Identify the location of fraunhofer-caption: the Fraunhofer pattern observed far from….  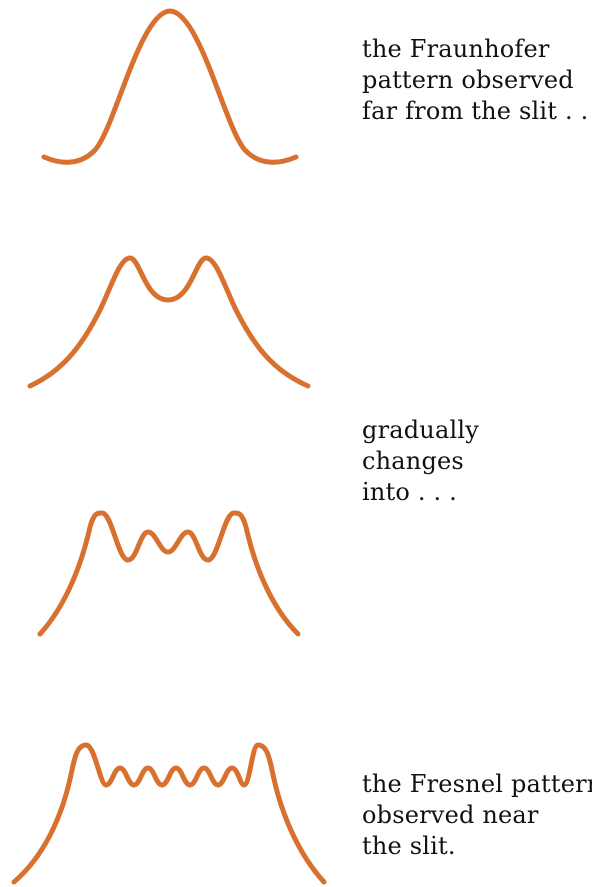
(477, 80).